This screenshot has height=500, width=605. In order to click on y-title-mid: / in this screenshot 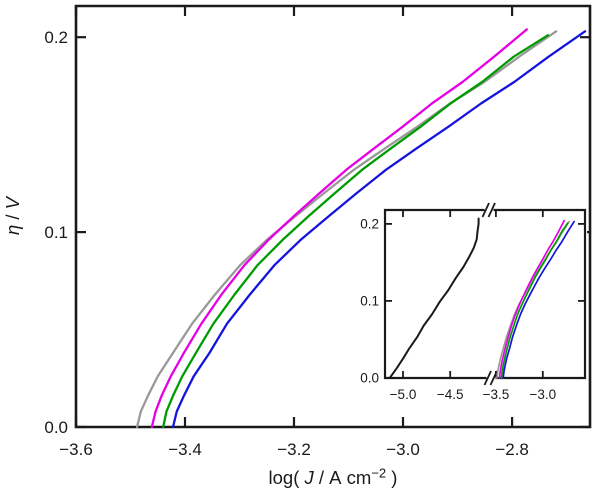, I will do `click(12, 216)`.